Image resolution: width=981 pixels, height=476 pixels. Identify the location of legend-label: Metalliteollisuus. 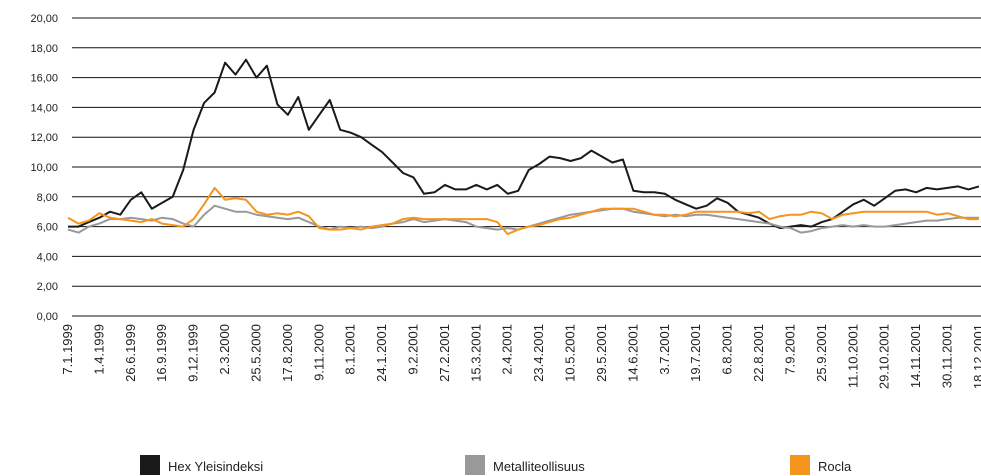
(539, 466).